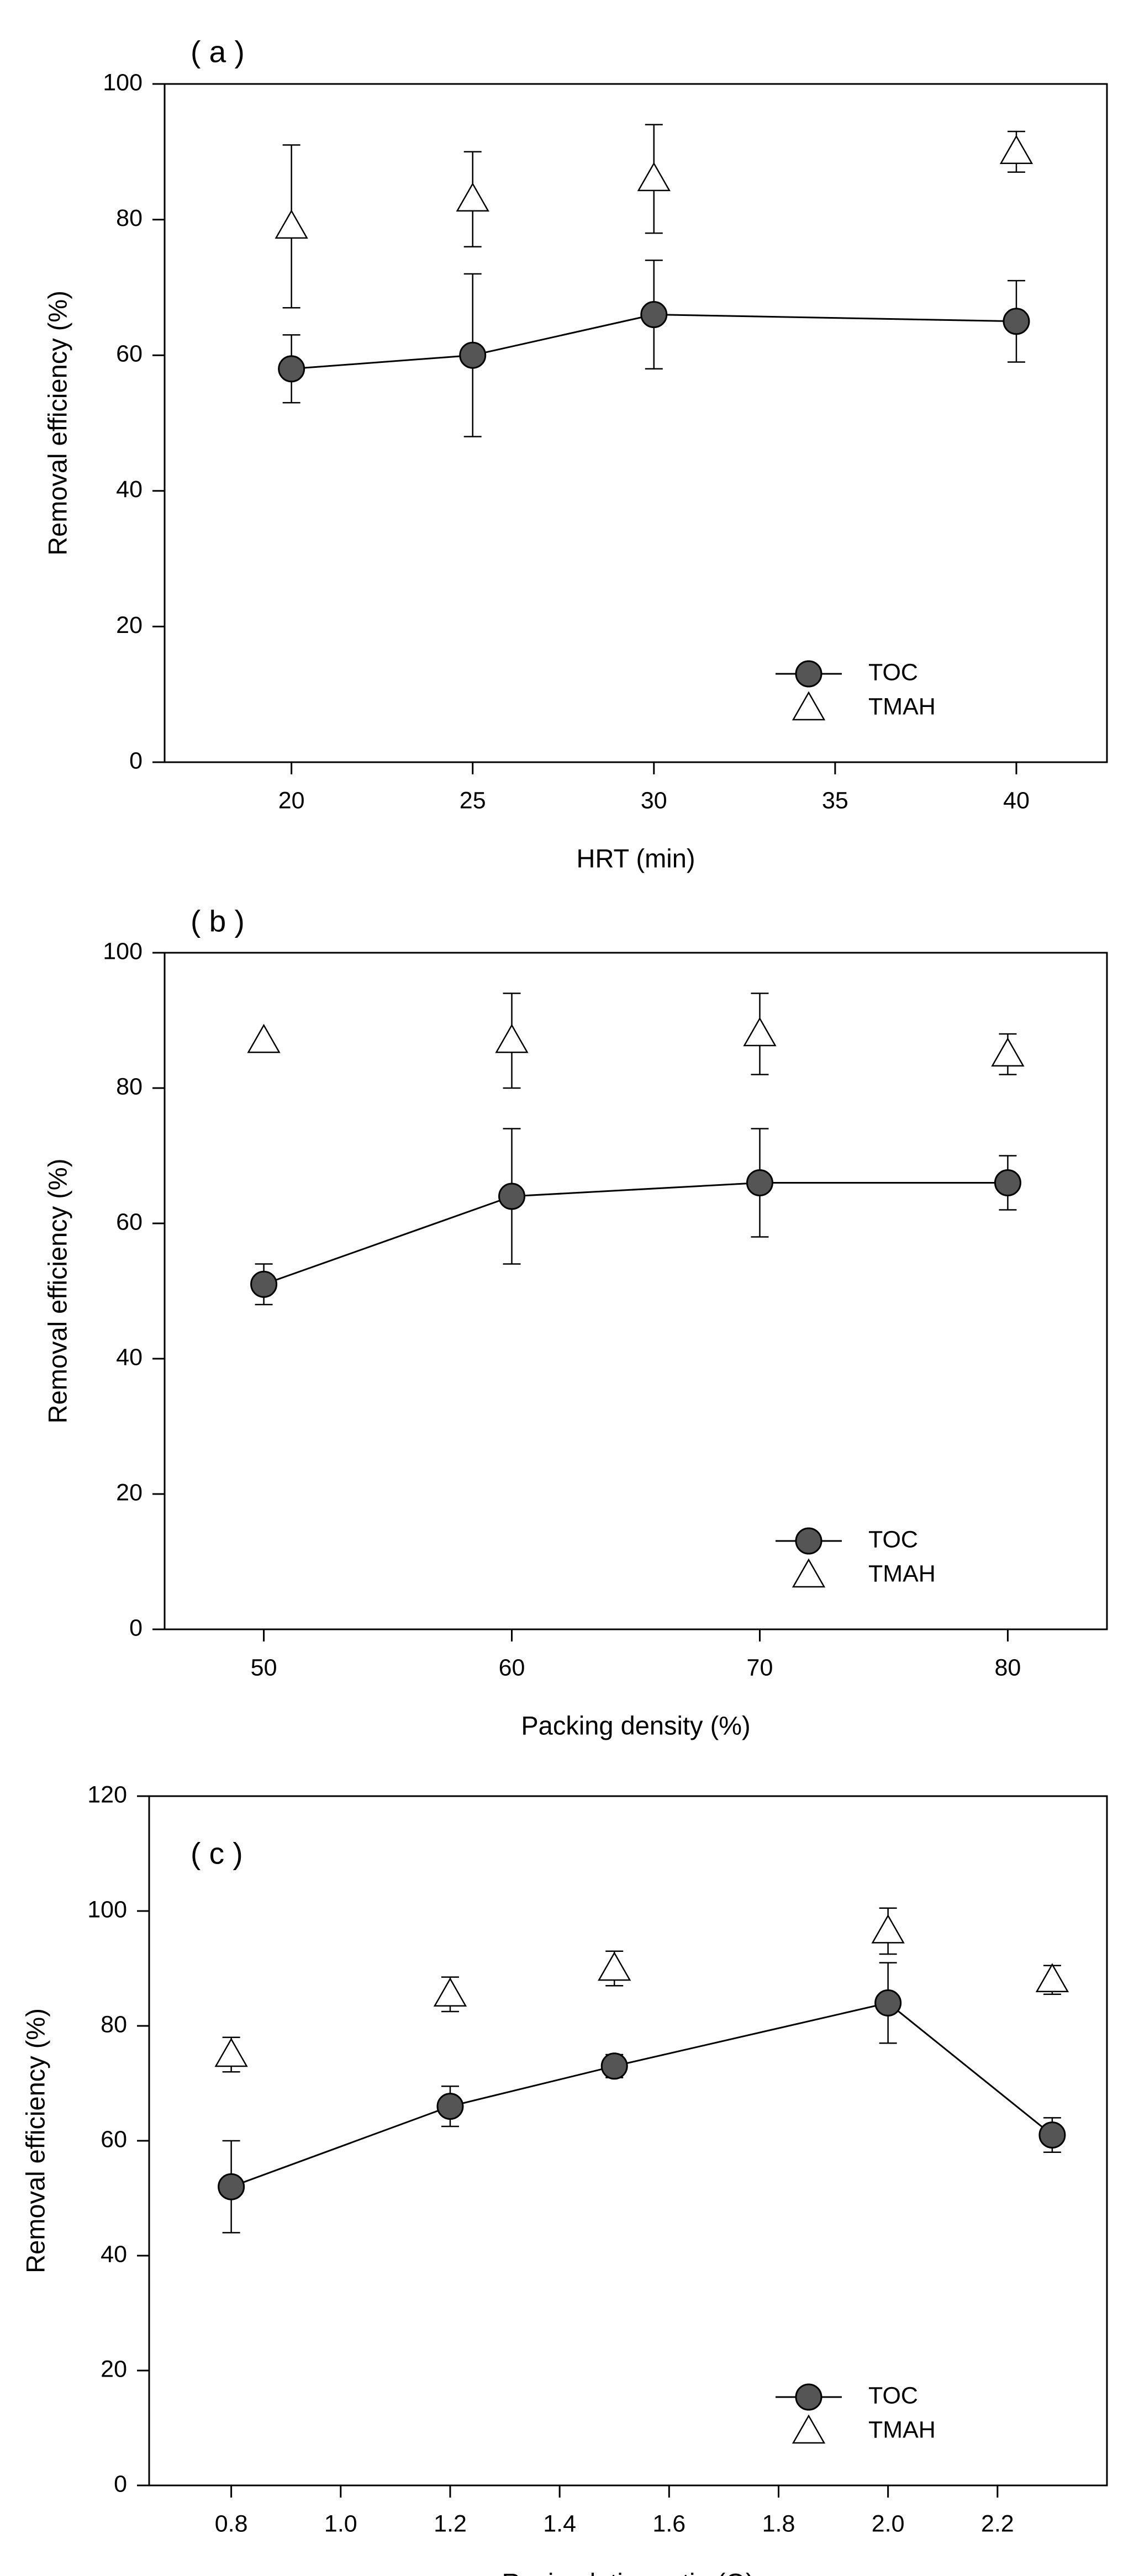 The width and height of the screenshot is (1139, 2576). I want to click on x-tick-label: 80, so click(1008, 1667).